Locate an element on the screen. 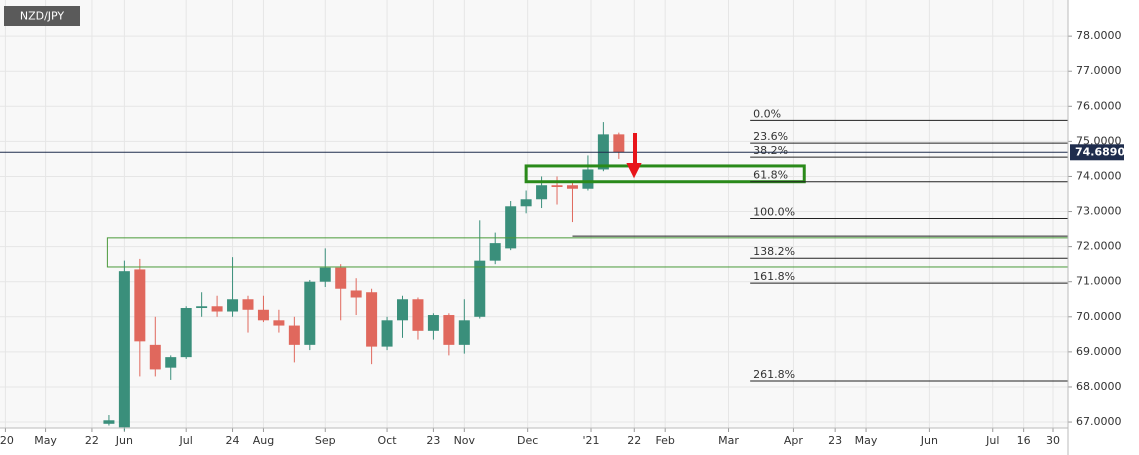 Image resolution: width=1139 pixels, height=455 pixels. y-tick-label: 77.0000 is located at coordinates (1099, 70).